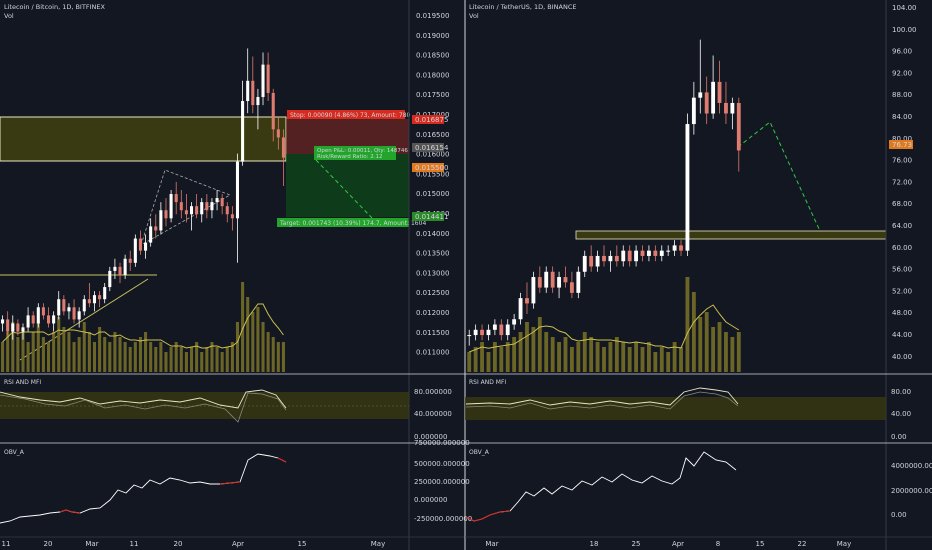 Image resolution: width=932 pixels, height=550 pixels. What do you see at coordinates (902, 139) in the screenshot?
I see `price-tick-label: 80.00` at bounding box center [902, 139].